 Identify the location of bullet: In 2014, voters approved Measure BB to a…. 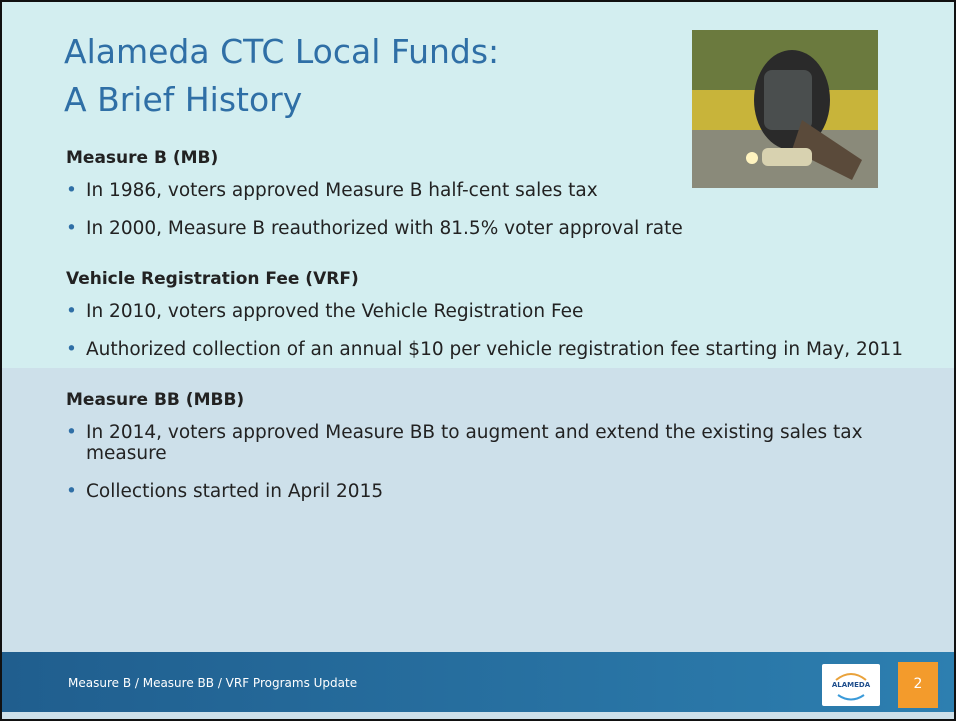
(486, 443).